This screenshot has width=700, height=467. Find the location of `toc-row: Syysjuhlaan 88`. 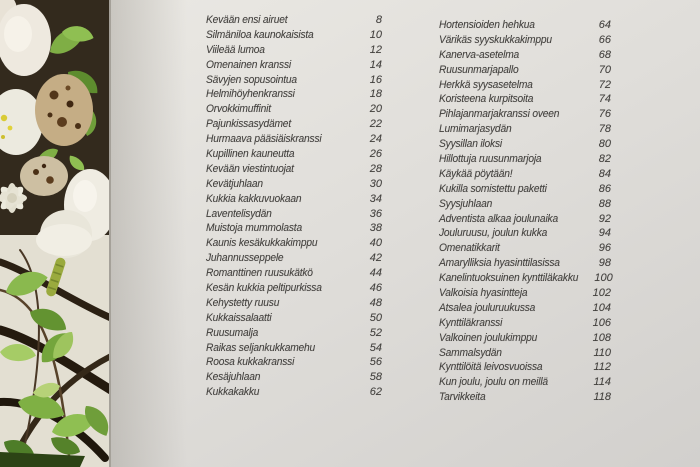

toc-row: Syysjuhlaan 88 is located at coordinates (525, 204).